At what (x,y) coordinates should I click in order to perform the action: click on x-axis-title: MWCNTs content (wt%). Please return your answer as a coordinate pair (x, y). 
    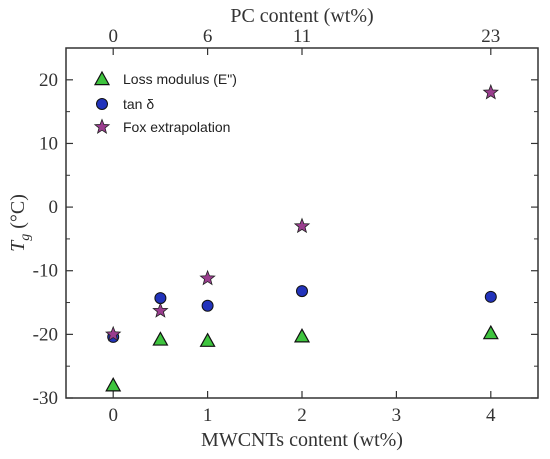
    Looking at the image, I should click on (302, 440).